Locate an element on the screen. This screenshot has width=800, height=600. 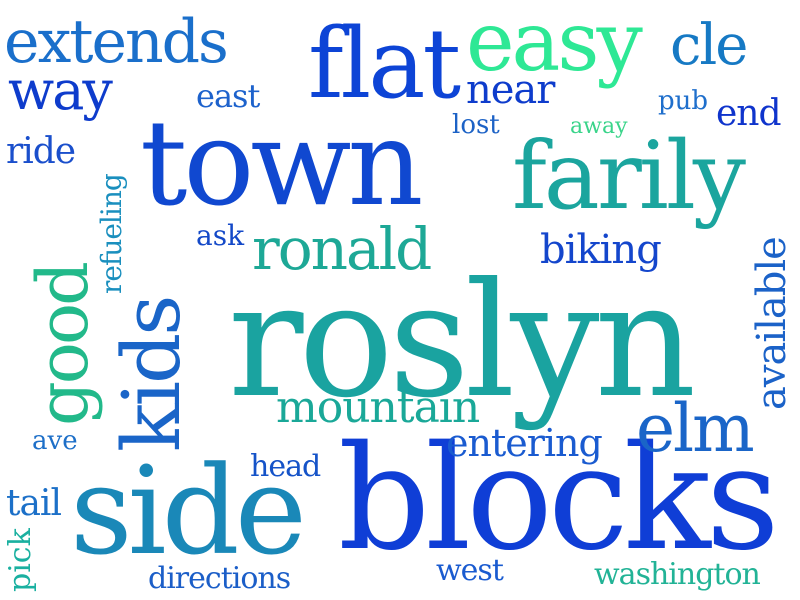
word-near: near is located at coordinates (510, 90).